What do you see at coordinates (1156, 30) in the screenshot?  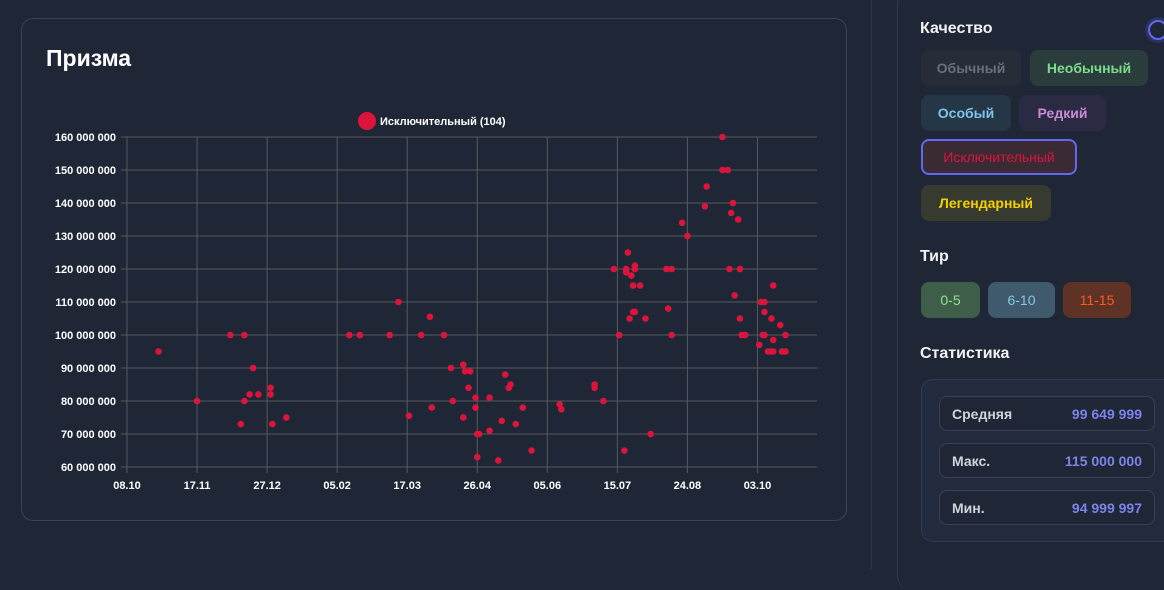 I see `info-icon` at bounding box center [1156, 30].